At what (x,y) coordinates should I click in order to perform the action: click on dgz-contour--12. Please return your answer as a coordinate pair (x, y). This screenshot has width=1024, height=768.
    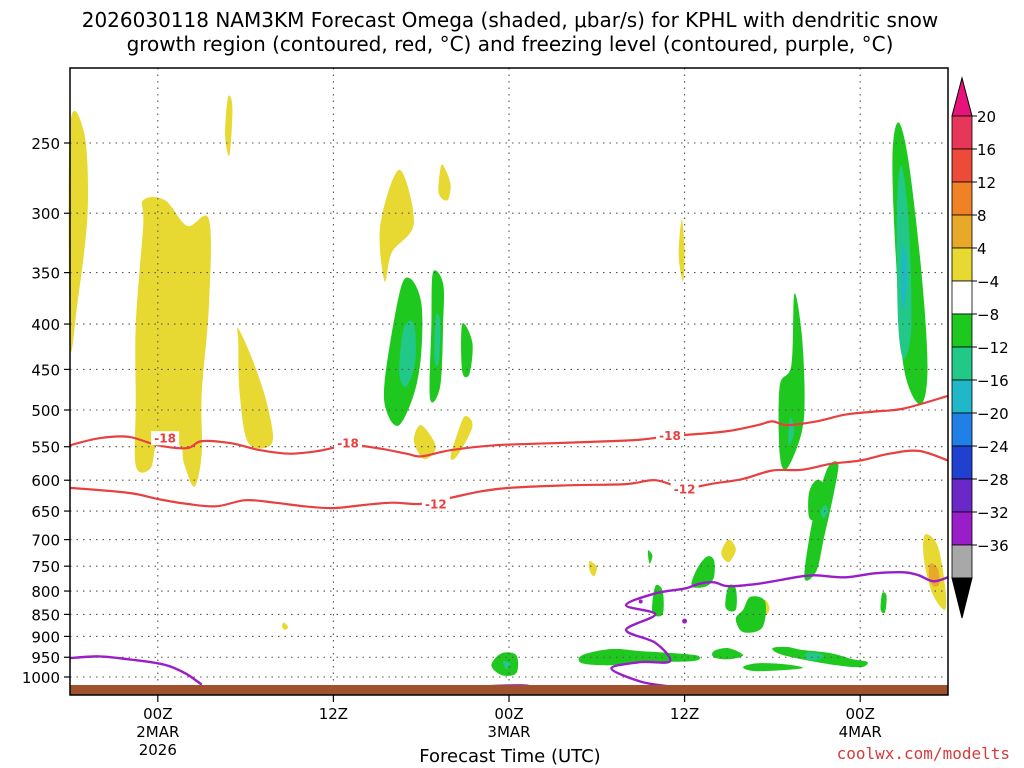
    Looking at the image, I should click on (509, 479).